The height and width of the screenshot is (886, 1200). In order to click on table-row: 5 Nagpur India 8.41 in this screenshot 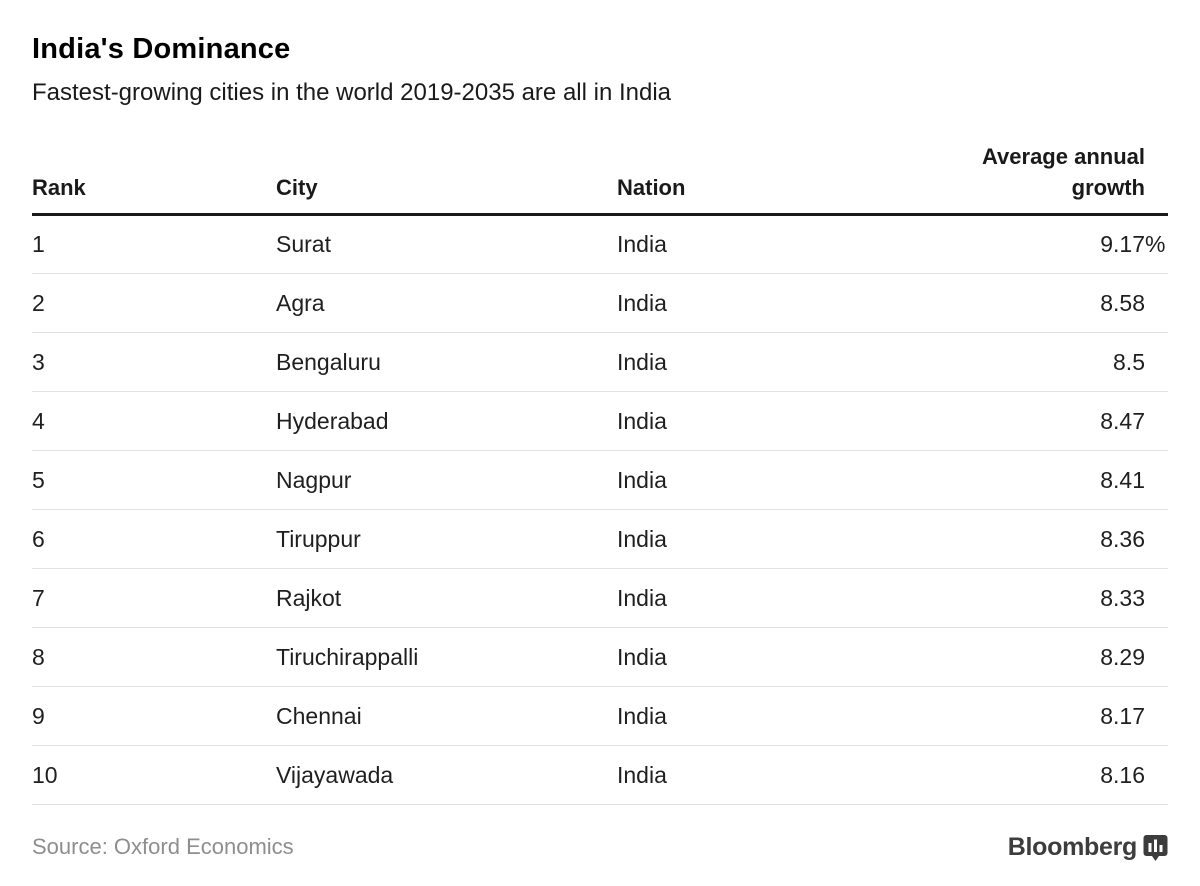, I will do `click(600, 480)`.